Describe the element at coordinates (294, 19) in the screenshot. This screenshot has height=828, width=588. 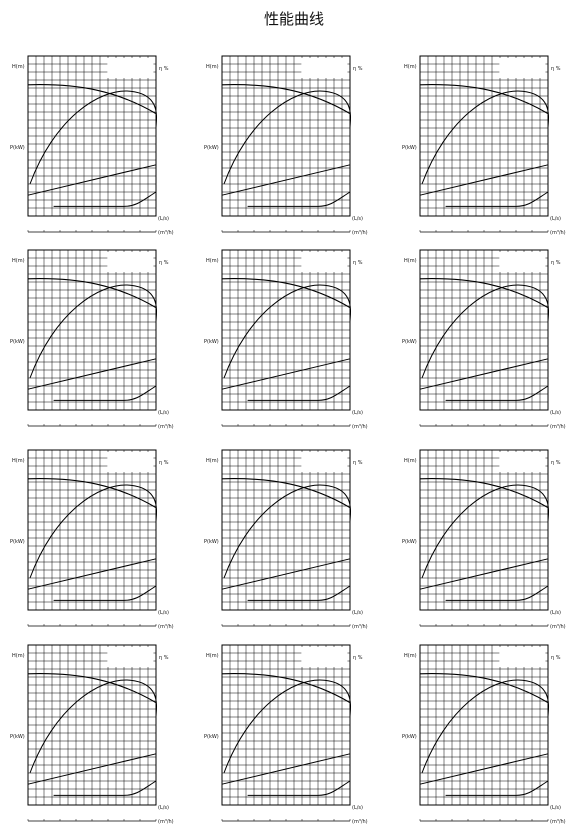
I see `page-title: 性能曲线` at that location.